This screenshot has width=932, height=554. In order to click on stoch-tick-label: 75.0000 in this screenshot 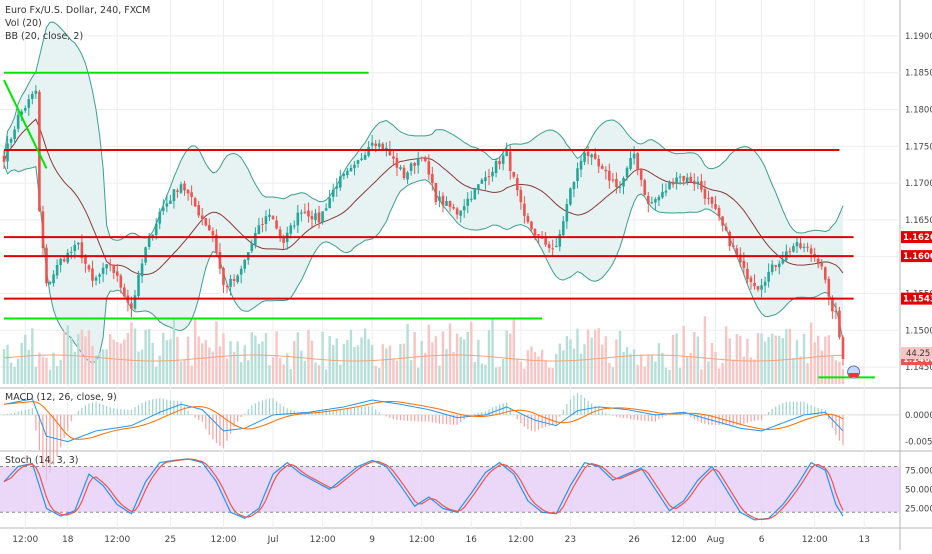, I will do `click(918, 471)`.